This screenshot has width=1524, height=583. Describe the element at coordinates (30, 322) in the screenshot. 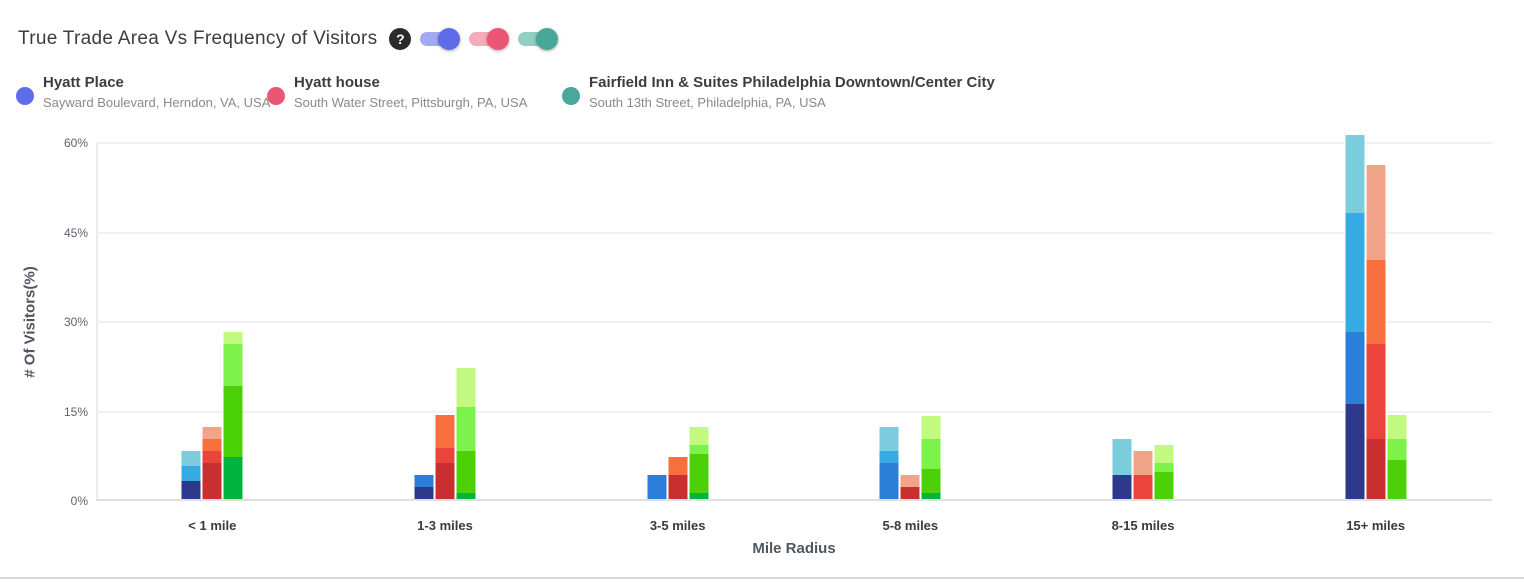

I see `y-axis-title: # Of Visitors(%)` at that location.